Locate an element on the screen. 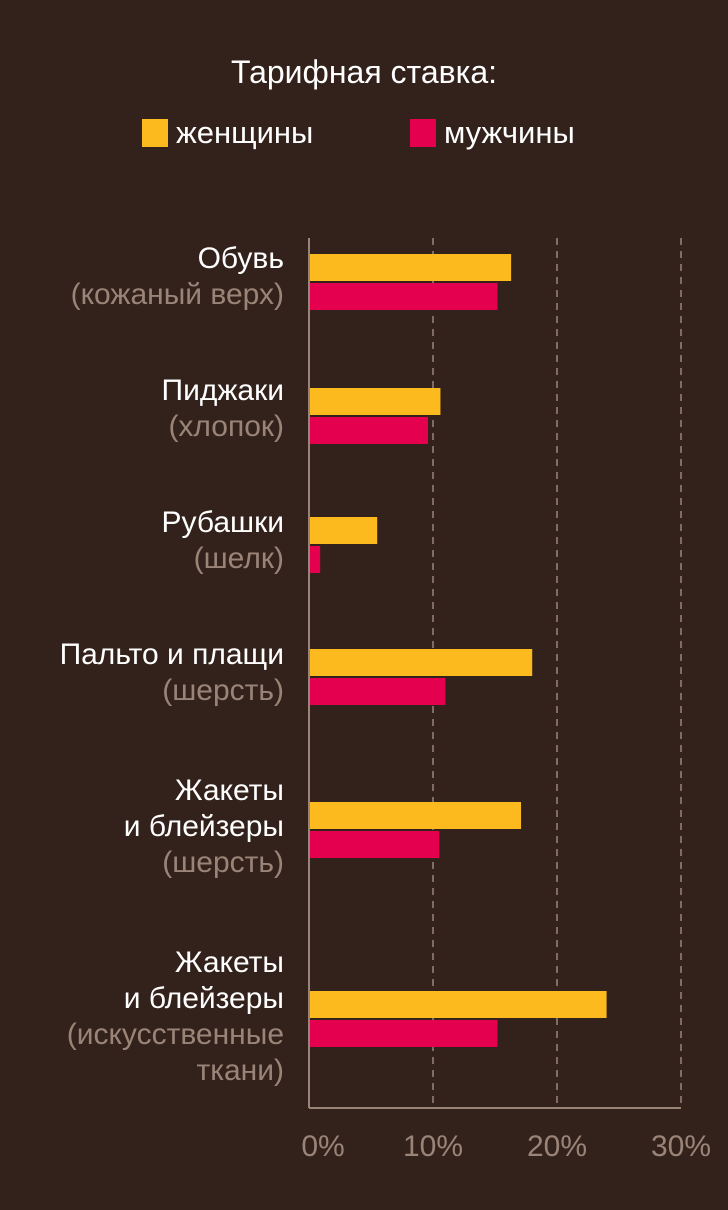  category-label: Пиджаки (хлопок) is located at coordinates (223, 409).